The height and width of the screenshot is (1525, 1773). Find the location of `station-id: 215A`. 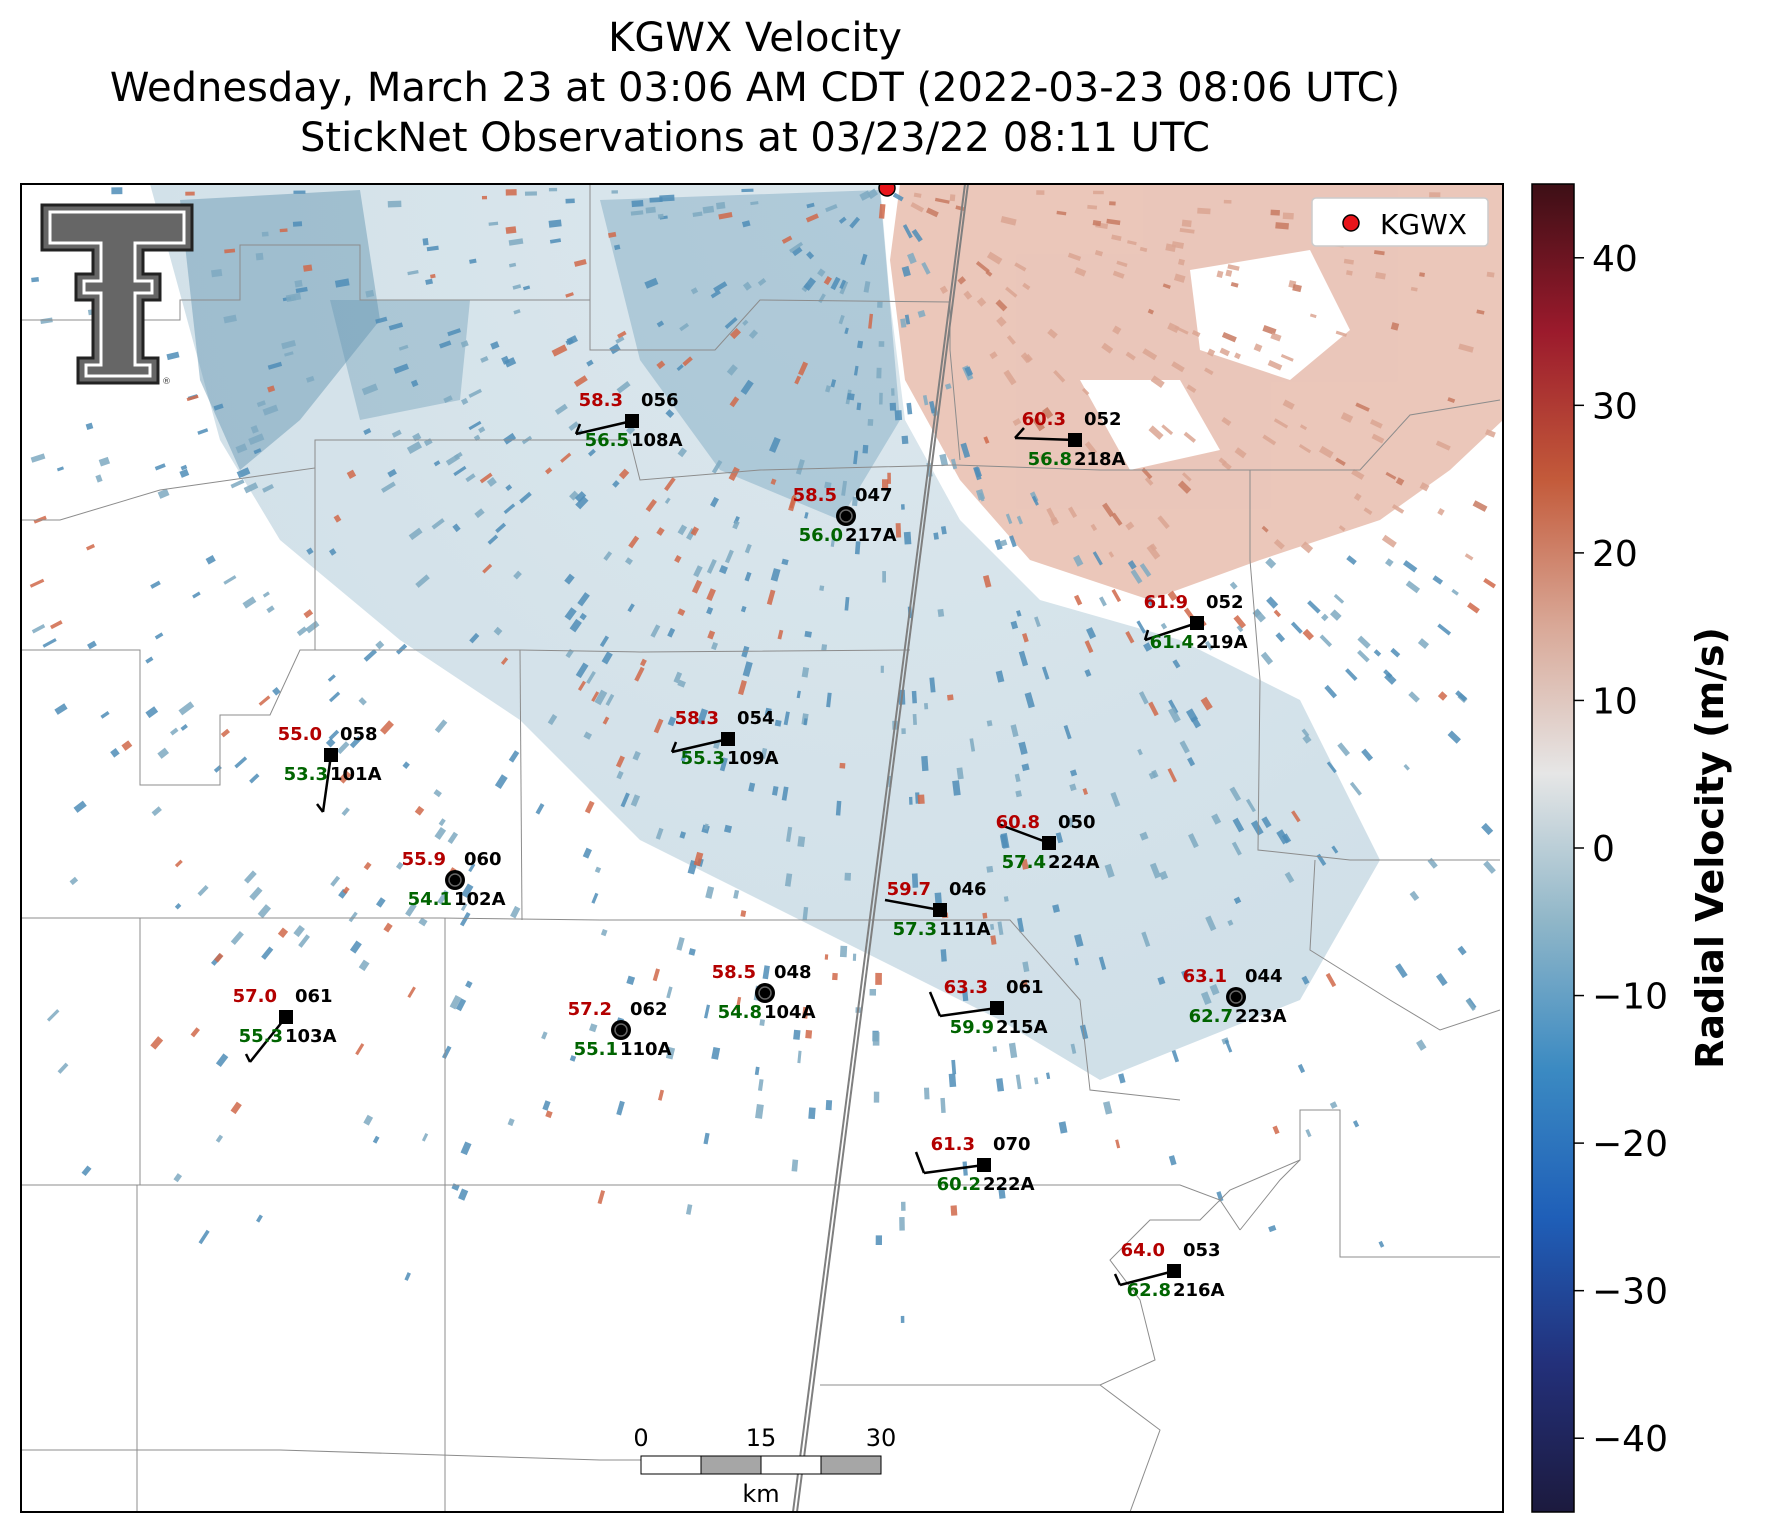

station-id: 215A is located at coordinates (1022, 1027).